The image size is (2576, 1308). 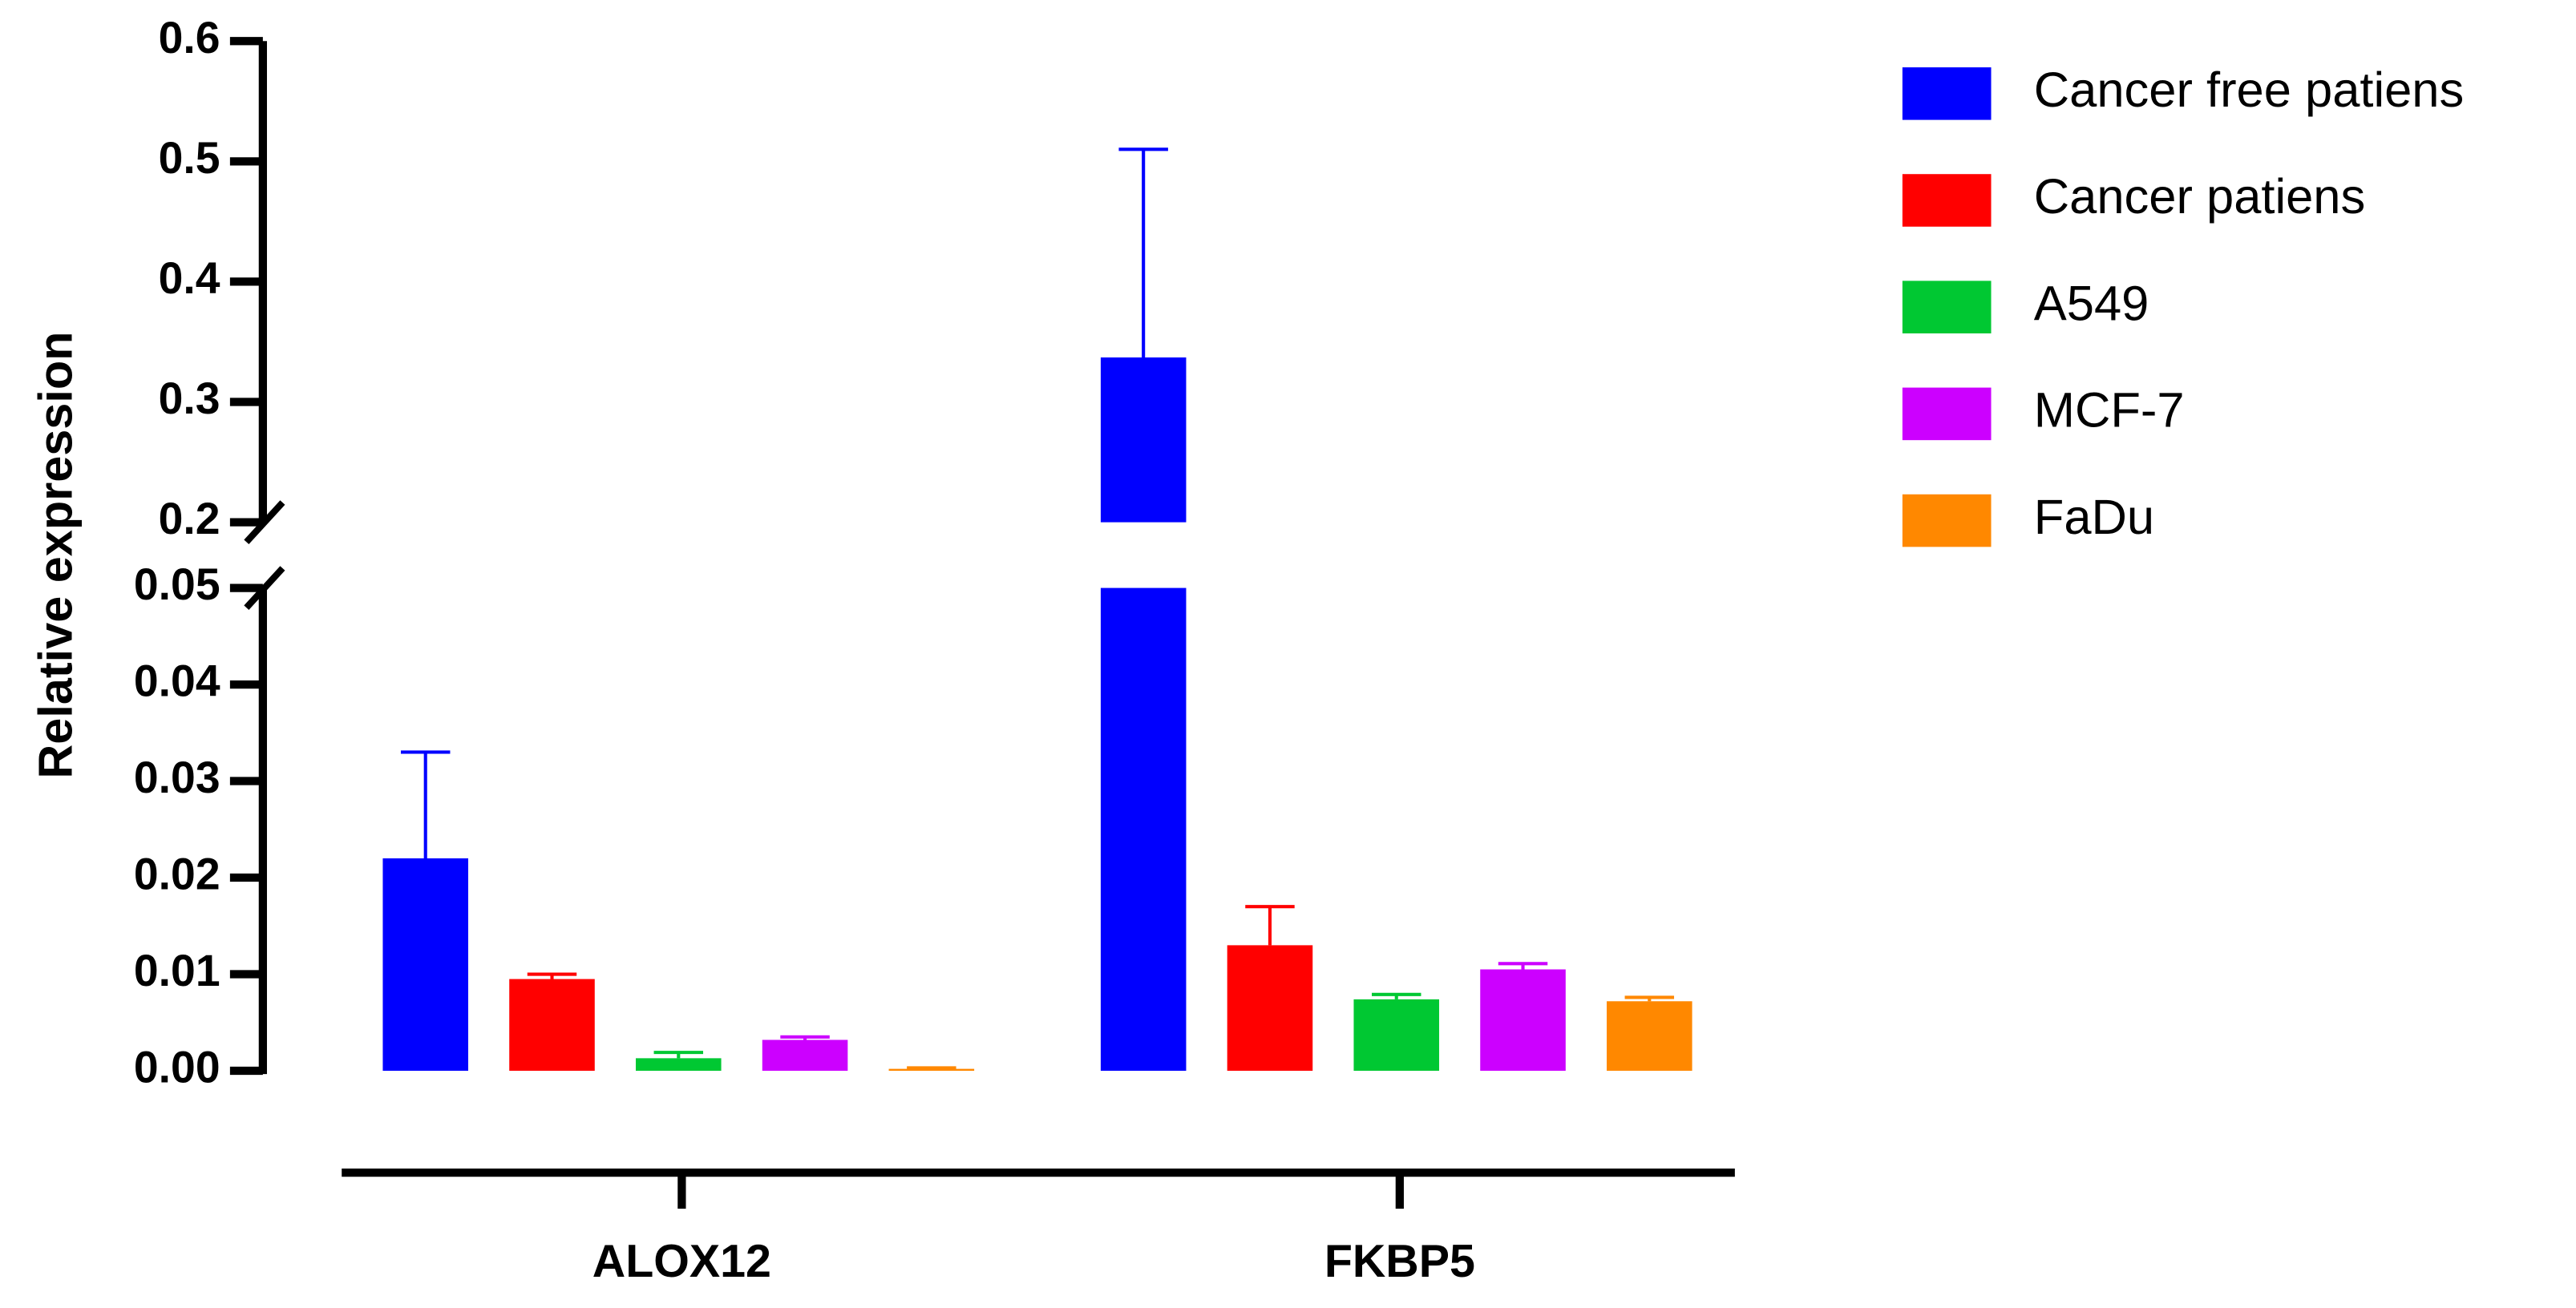 I want to click on y-tick-label: 0.3, so click(x=189, y=398).